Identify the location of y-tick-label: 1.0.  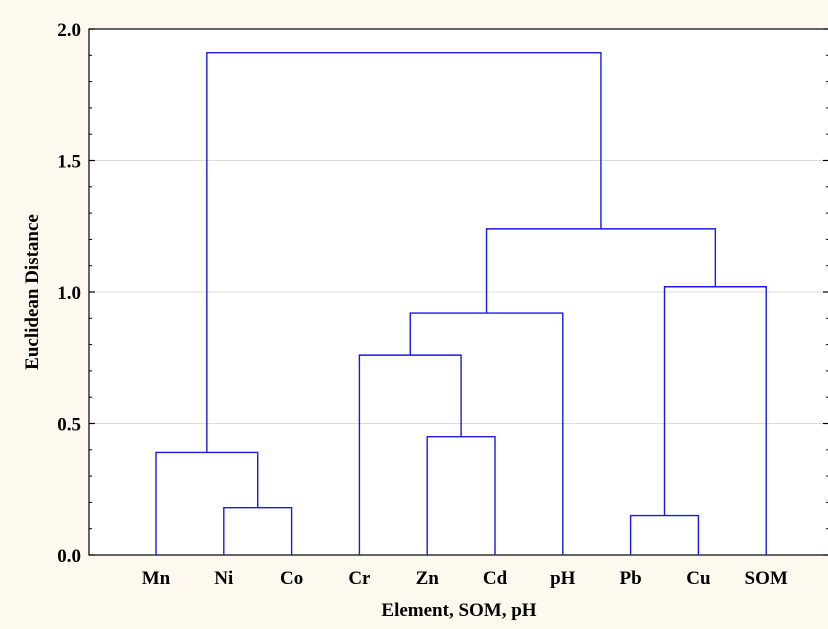
(69, 293).